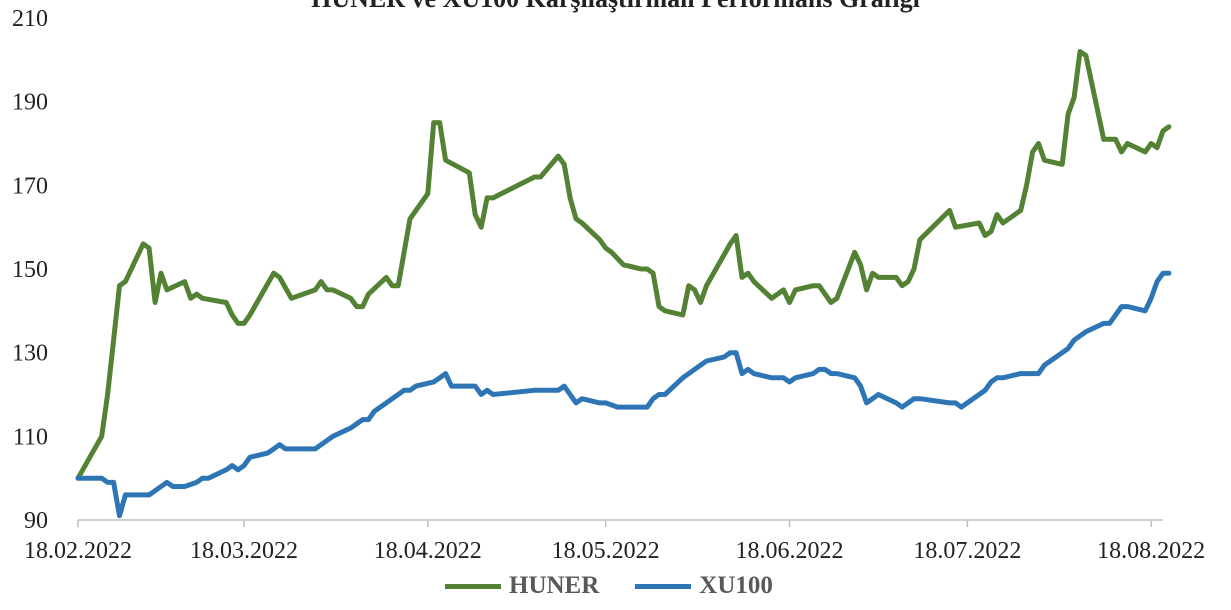  I want to click on y-tick-label: 210, so click(30, 19).